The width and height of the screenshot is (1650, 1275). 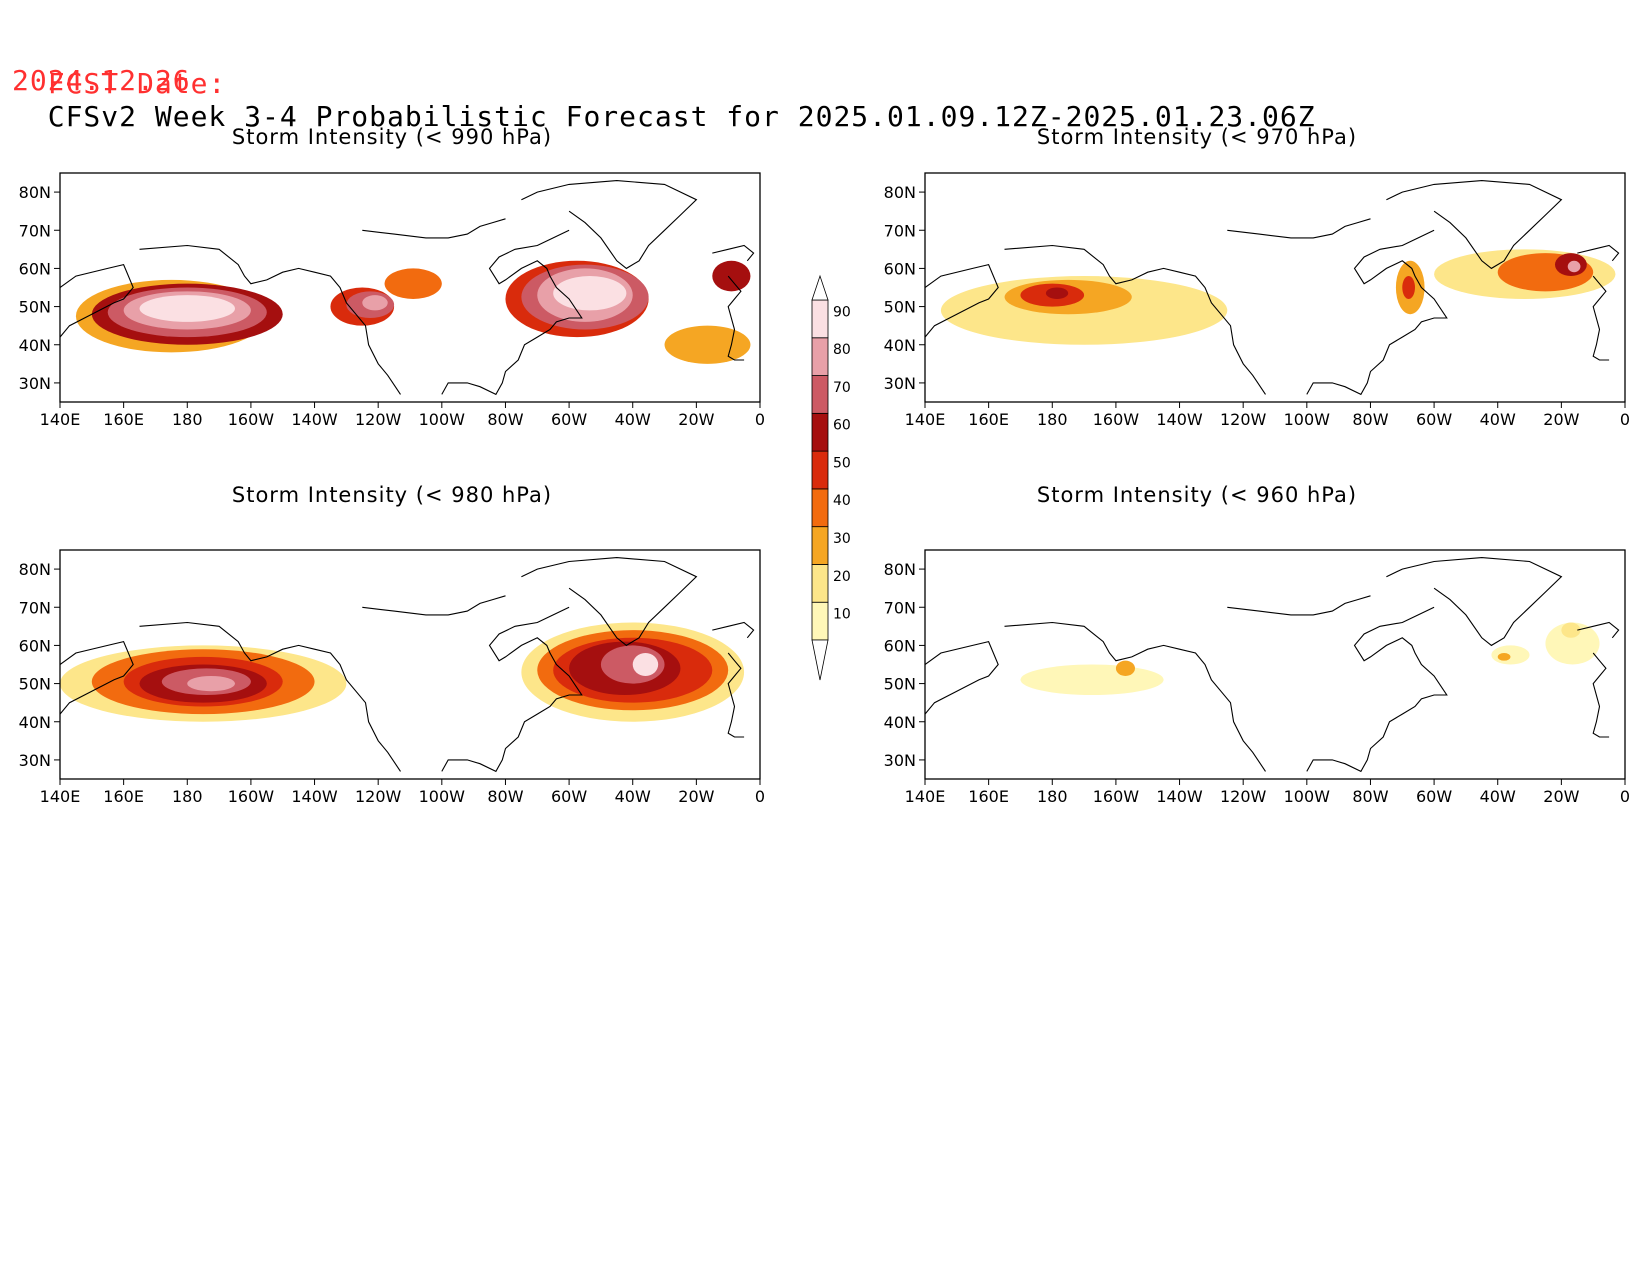 I want to click on lon-tick-label: 140W, so click(x=314, y=419).